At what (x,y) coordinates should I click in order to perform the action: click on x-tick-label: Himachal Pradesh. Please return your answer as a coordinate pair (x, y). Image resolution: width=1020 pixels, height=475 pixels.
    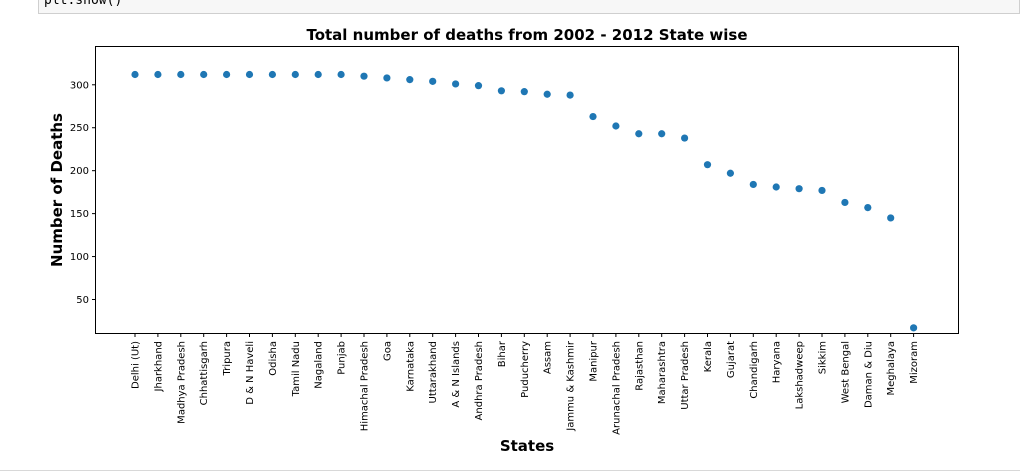
    Looking at the image, I should click on (365, 386).